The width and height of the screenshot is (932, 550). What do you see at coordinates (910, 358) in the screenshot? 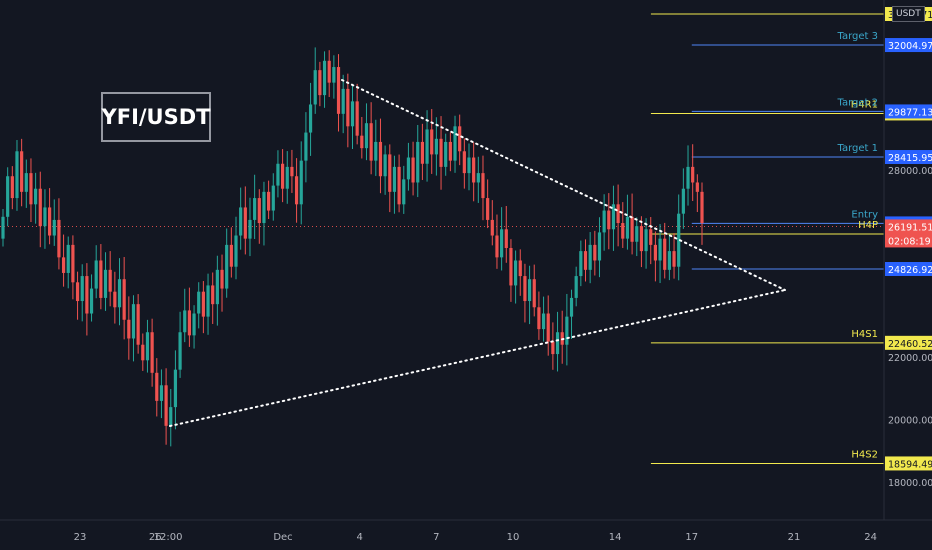
I see `y-tick-label: 22000.00` at bounding box center [910, 358].